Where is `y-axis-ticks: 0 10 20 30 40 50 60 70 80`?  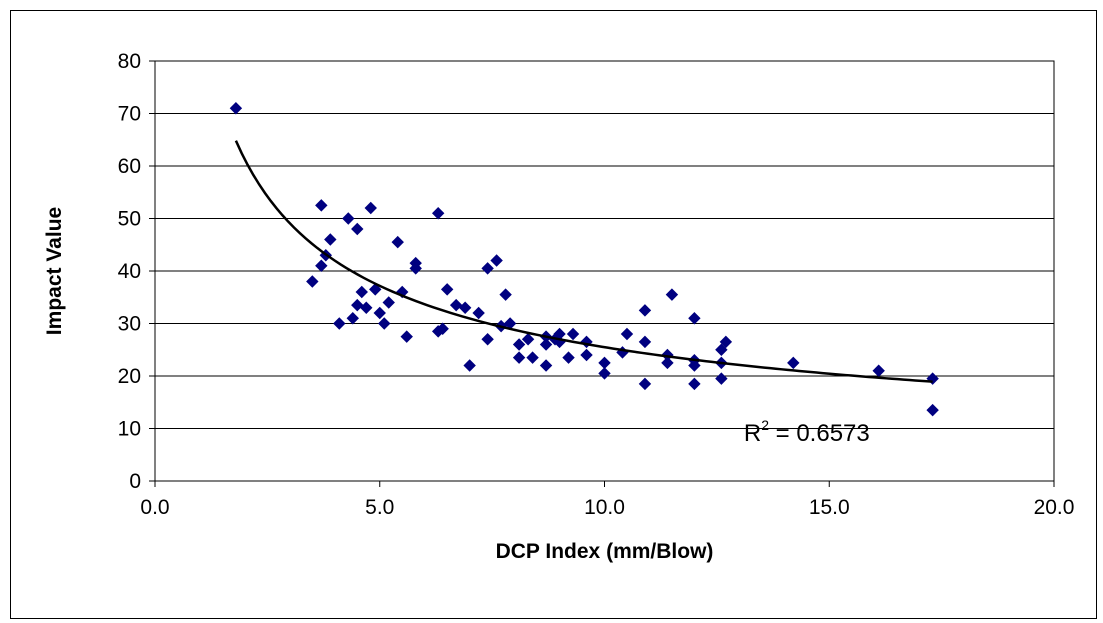 y-axis-ticks: 0 10 20 30 40 50 60 70 80 is located at coordinates (136, 271).